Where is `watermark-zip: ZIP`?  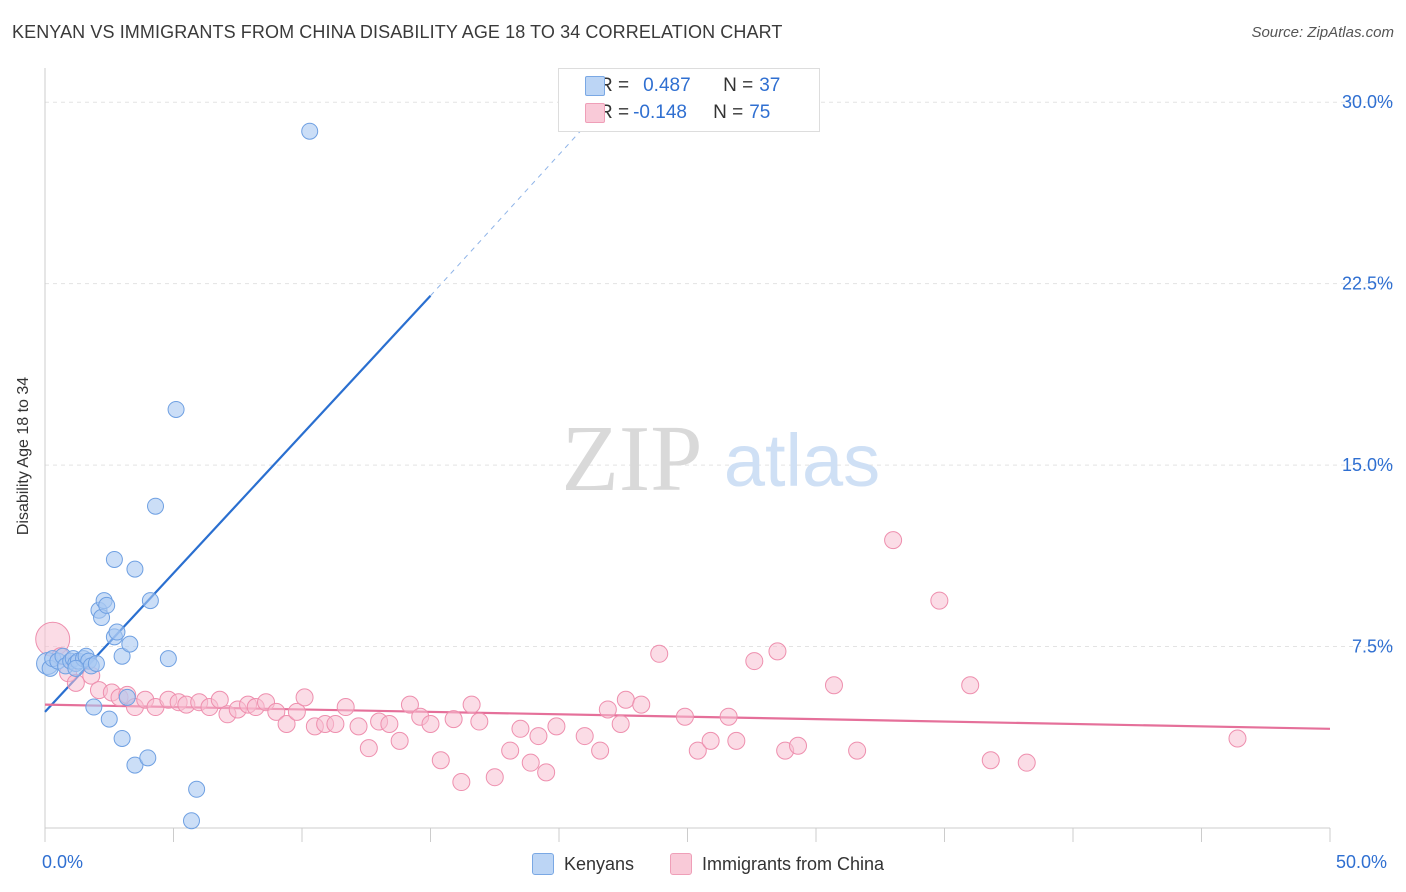
watermark-zip: ZIP is located at coordinates (632, 459).